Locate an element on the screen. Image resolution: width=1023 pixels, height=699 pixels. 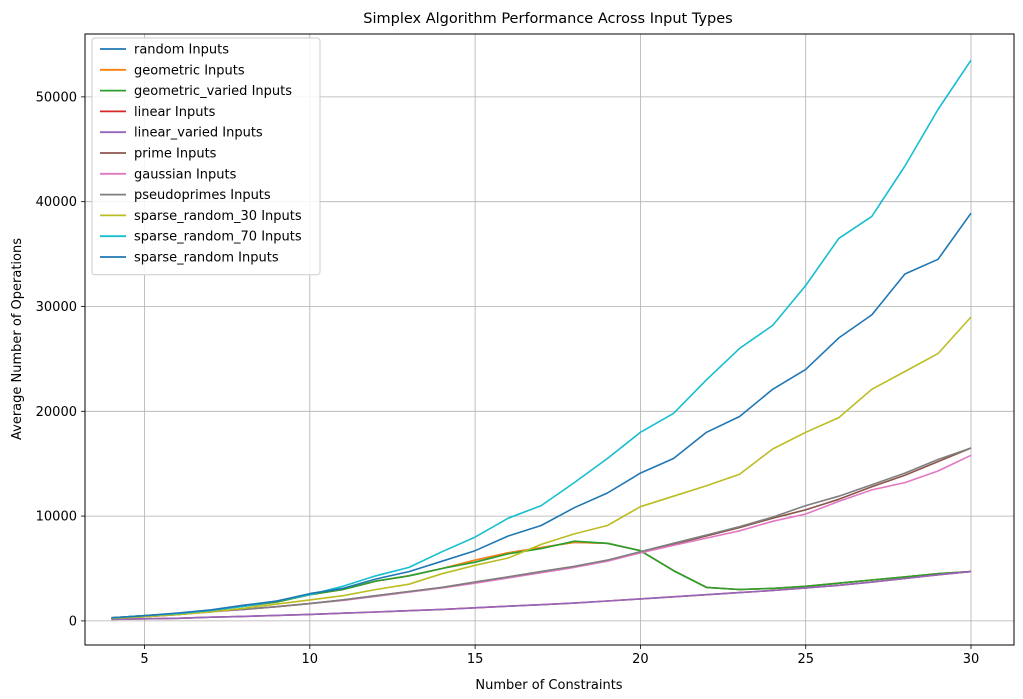
x-tick-label: 20 is located at coordinates (640, 659).